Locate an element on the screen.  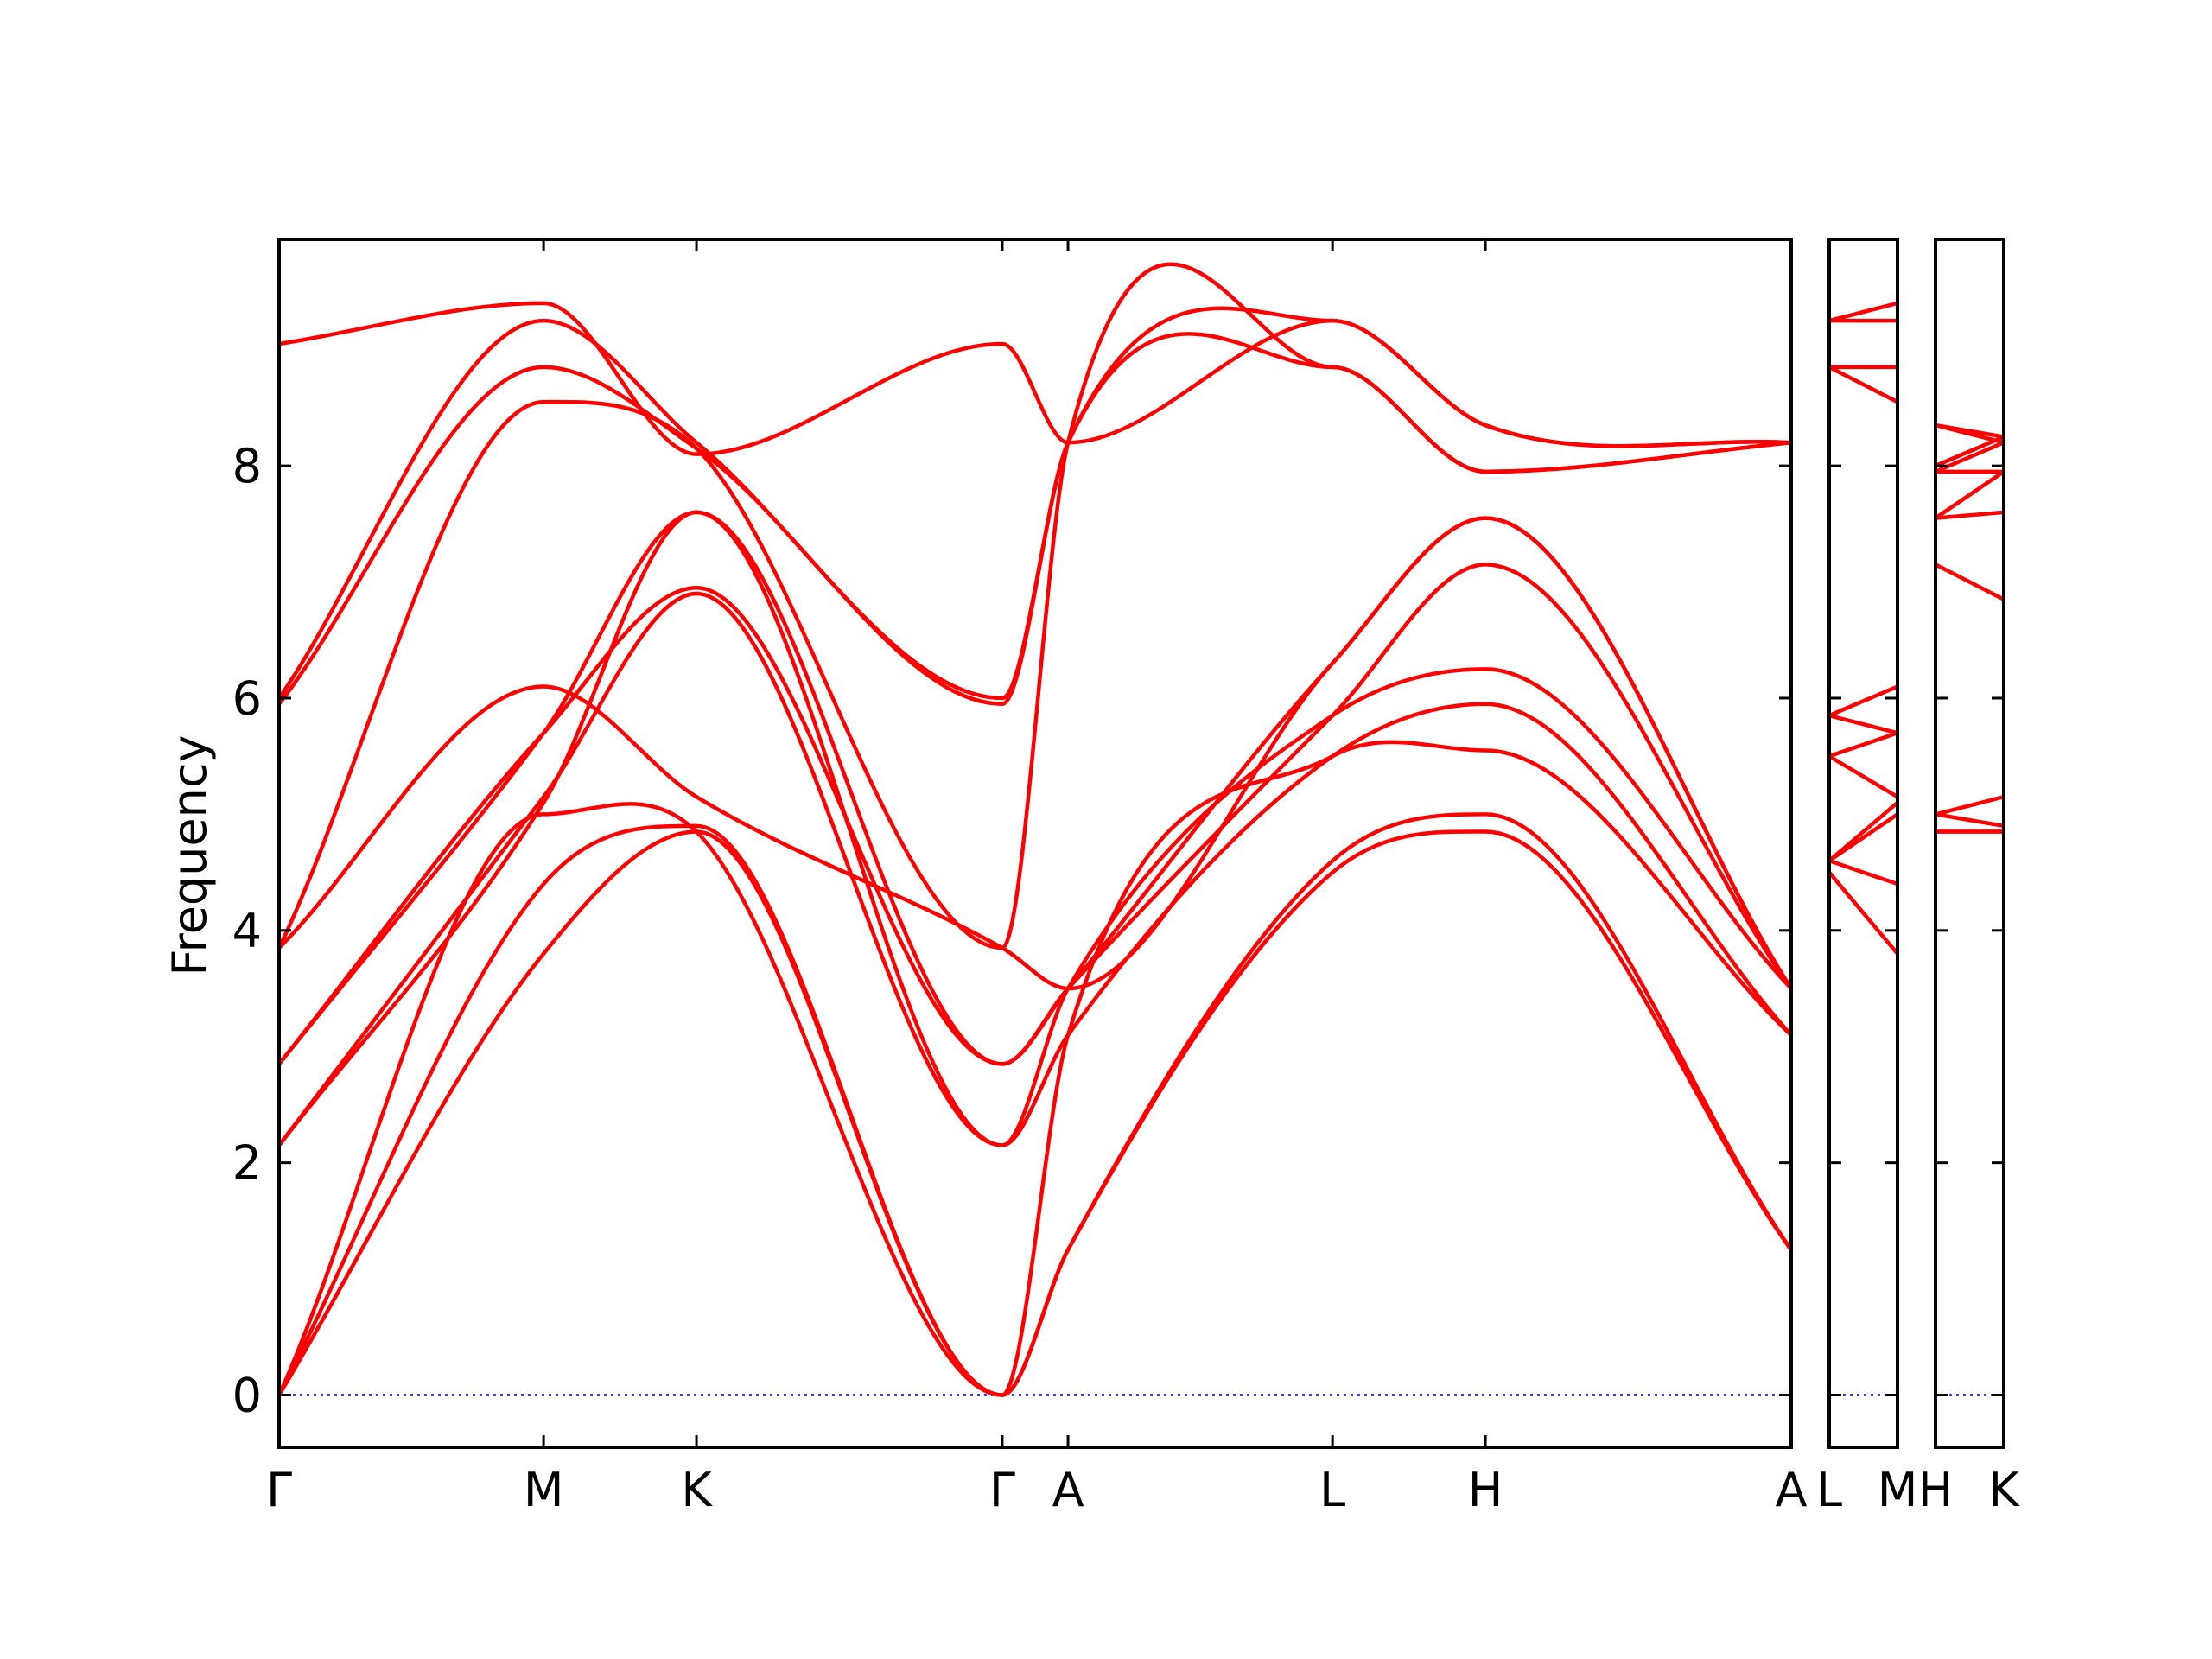
band-4-line is located at coordinates (1863, 831).